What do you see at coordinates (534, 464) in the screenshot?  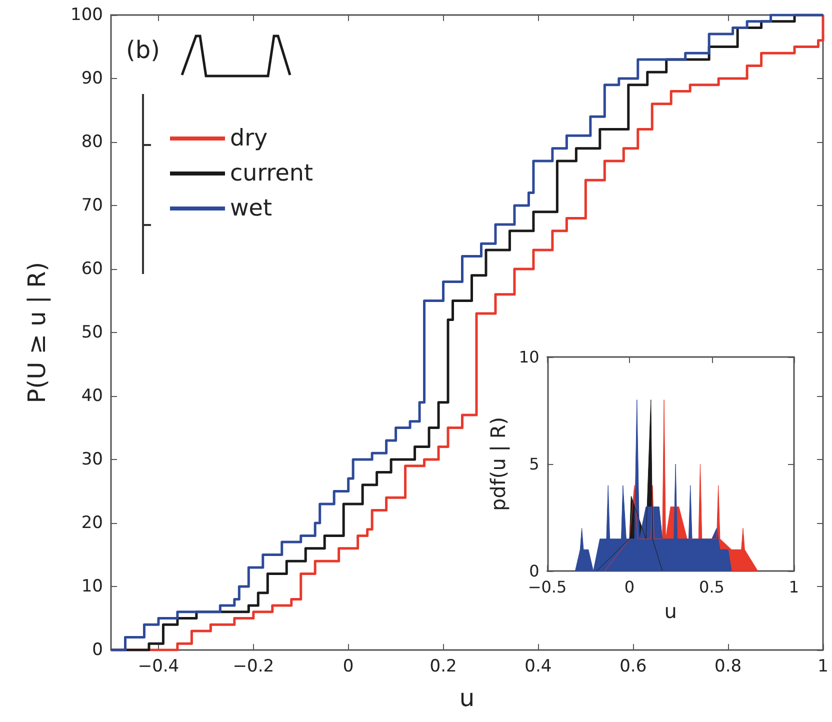 I see `y-tick-label: 5` at bounding box center [534, 464].